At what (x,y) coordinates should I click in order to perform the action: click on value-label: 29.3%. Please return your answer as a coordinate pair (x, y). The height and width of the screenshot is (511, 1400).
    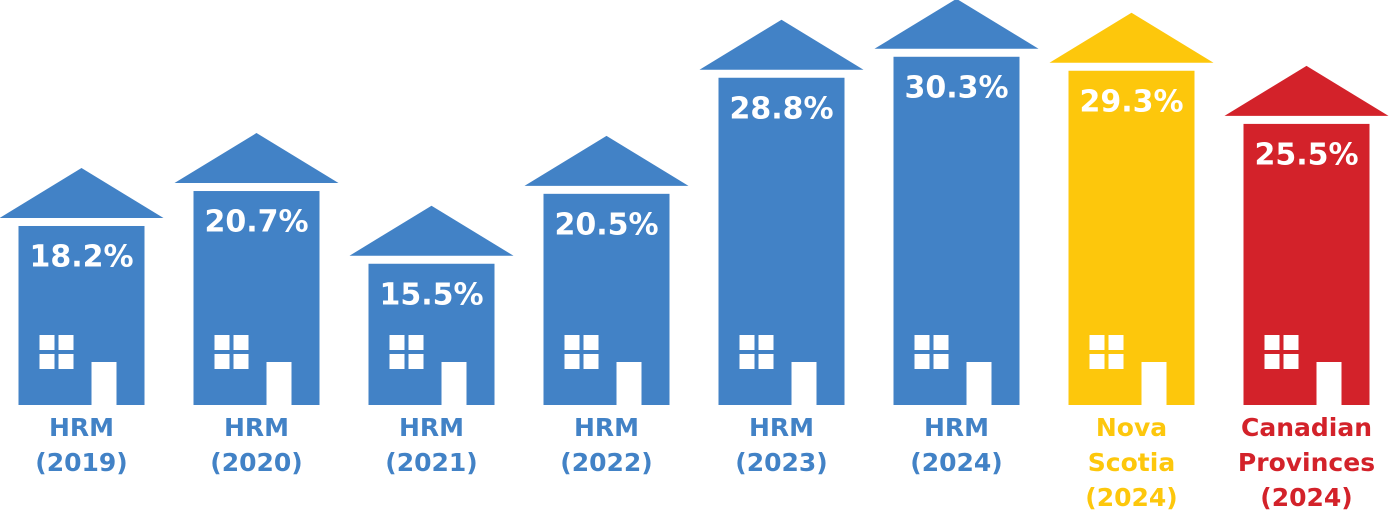
    Looking at the image, I should click on (1131, 101).